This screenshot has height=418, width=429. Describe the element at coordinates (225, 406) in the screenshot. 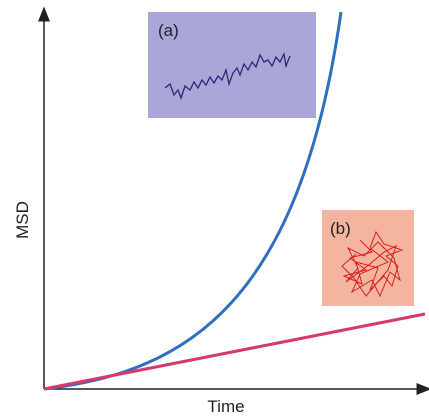

I see `x-axis-label: Time` at that location.